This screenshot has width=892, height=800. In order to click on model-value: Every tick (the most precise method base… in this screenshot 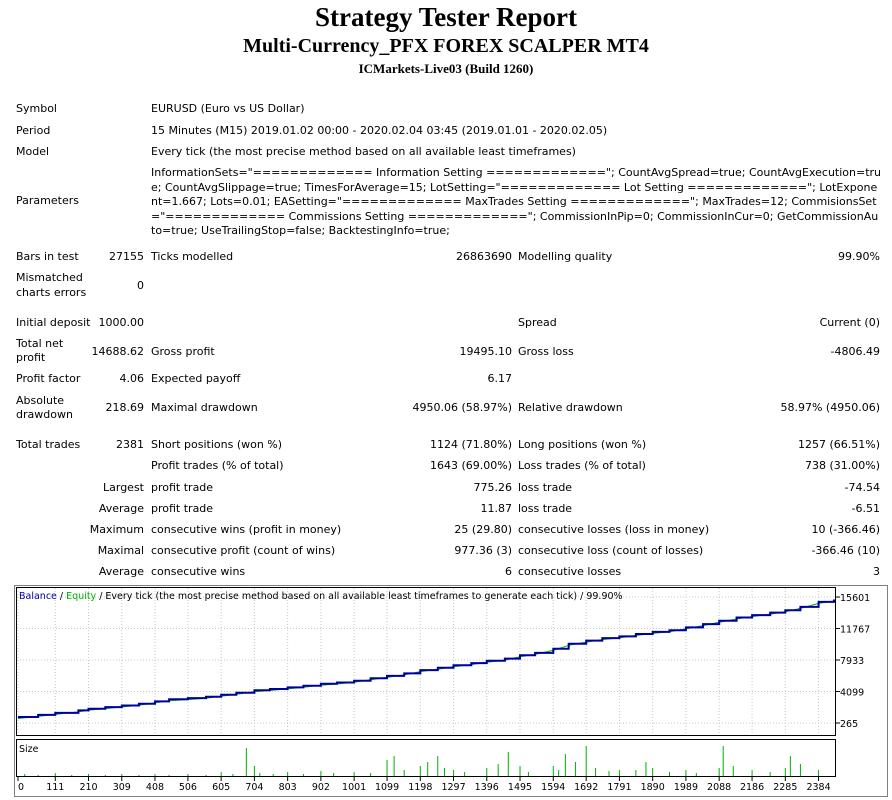, I will do `click(363, 151)`.